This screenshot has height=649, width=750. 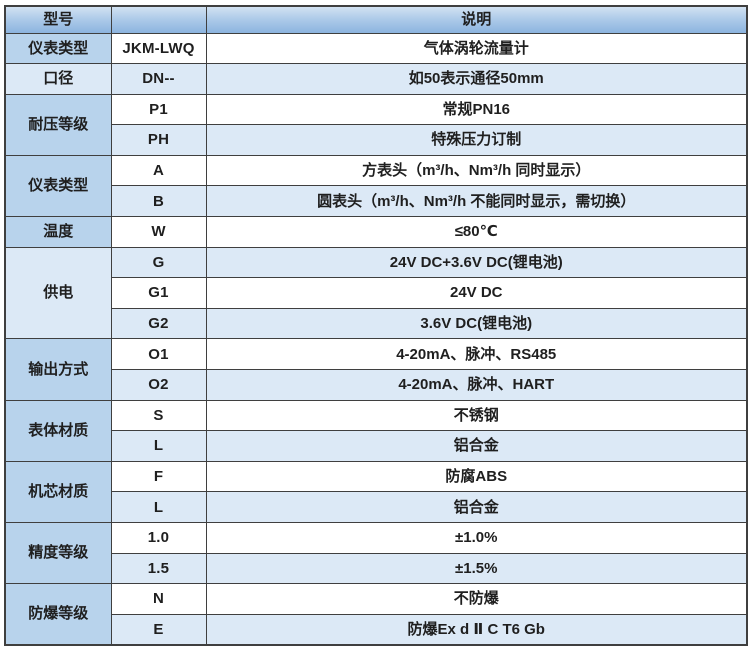 I want to click on description-cell: ±1.0%, so click(x=476, y=538).